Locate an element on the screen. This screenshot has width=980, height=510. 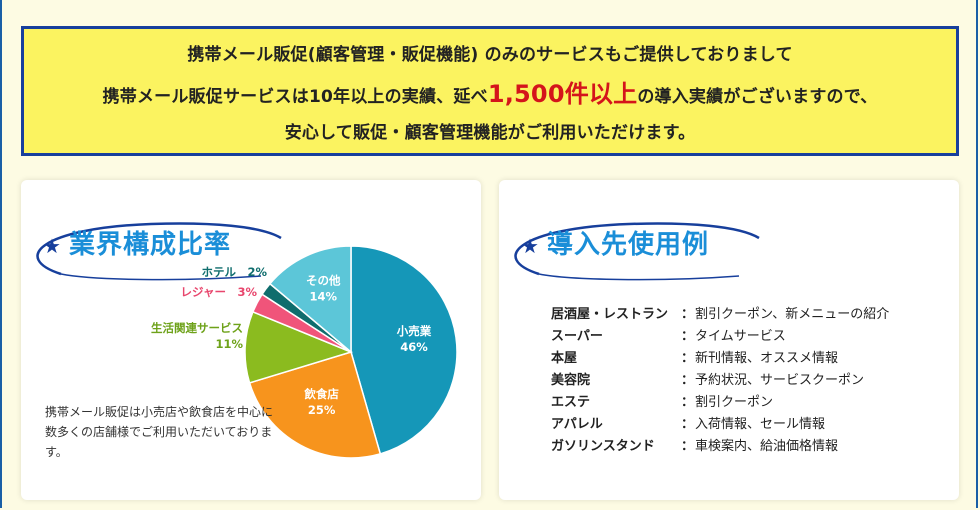
industry-title: 業界構成比率 is located at coordinates (150, 245).